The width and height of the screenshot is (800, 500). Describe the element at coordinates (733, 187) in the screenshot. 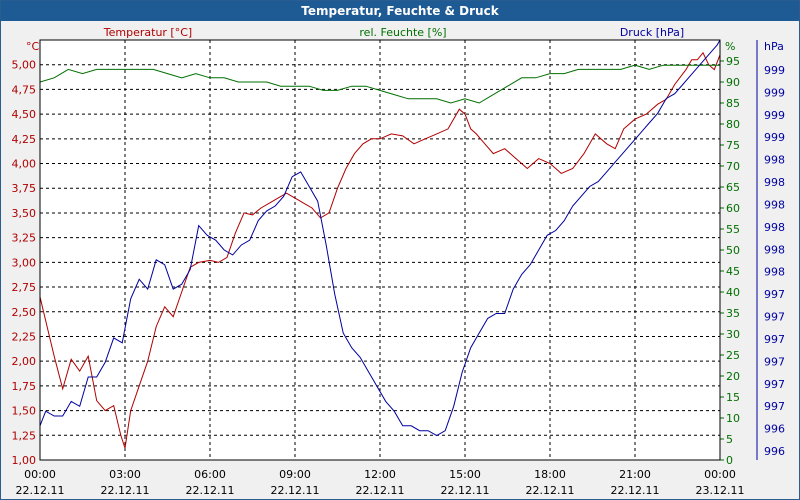

I see `humidity-tick-label: 65` at that location.